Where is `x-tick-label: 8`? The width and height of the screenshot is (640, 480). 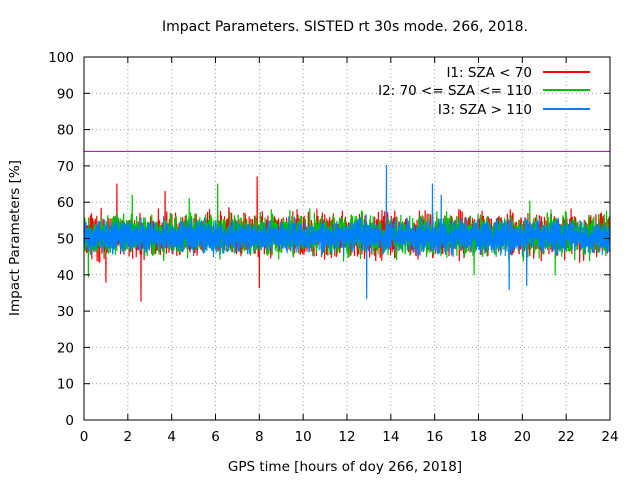 x-tick-label: 8 is located at coordinates (259, 437).